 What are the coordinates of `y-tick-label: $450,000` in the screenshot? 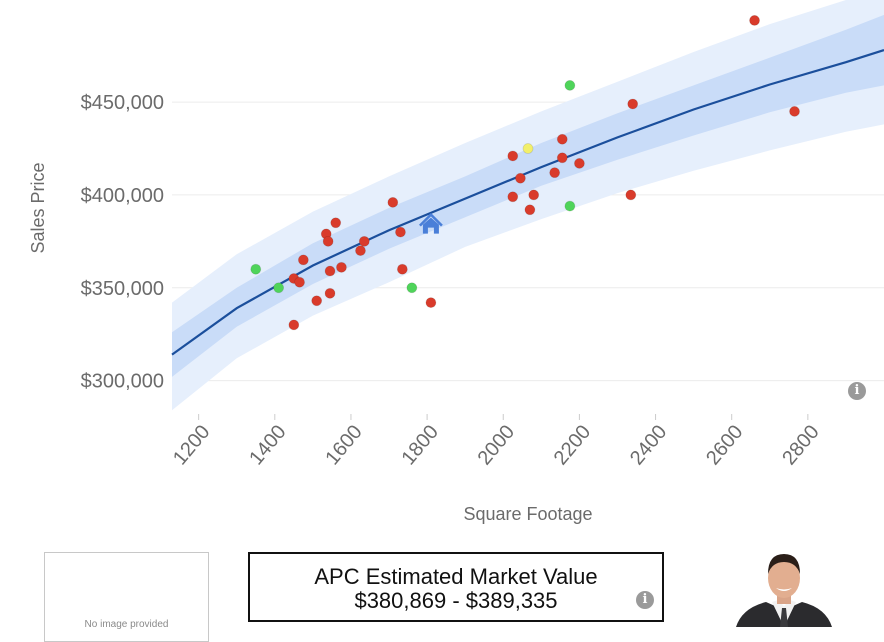 It's located at (122, 103).